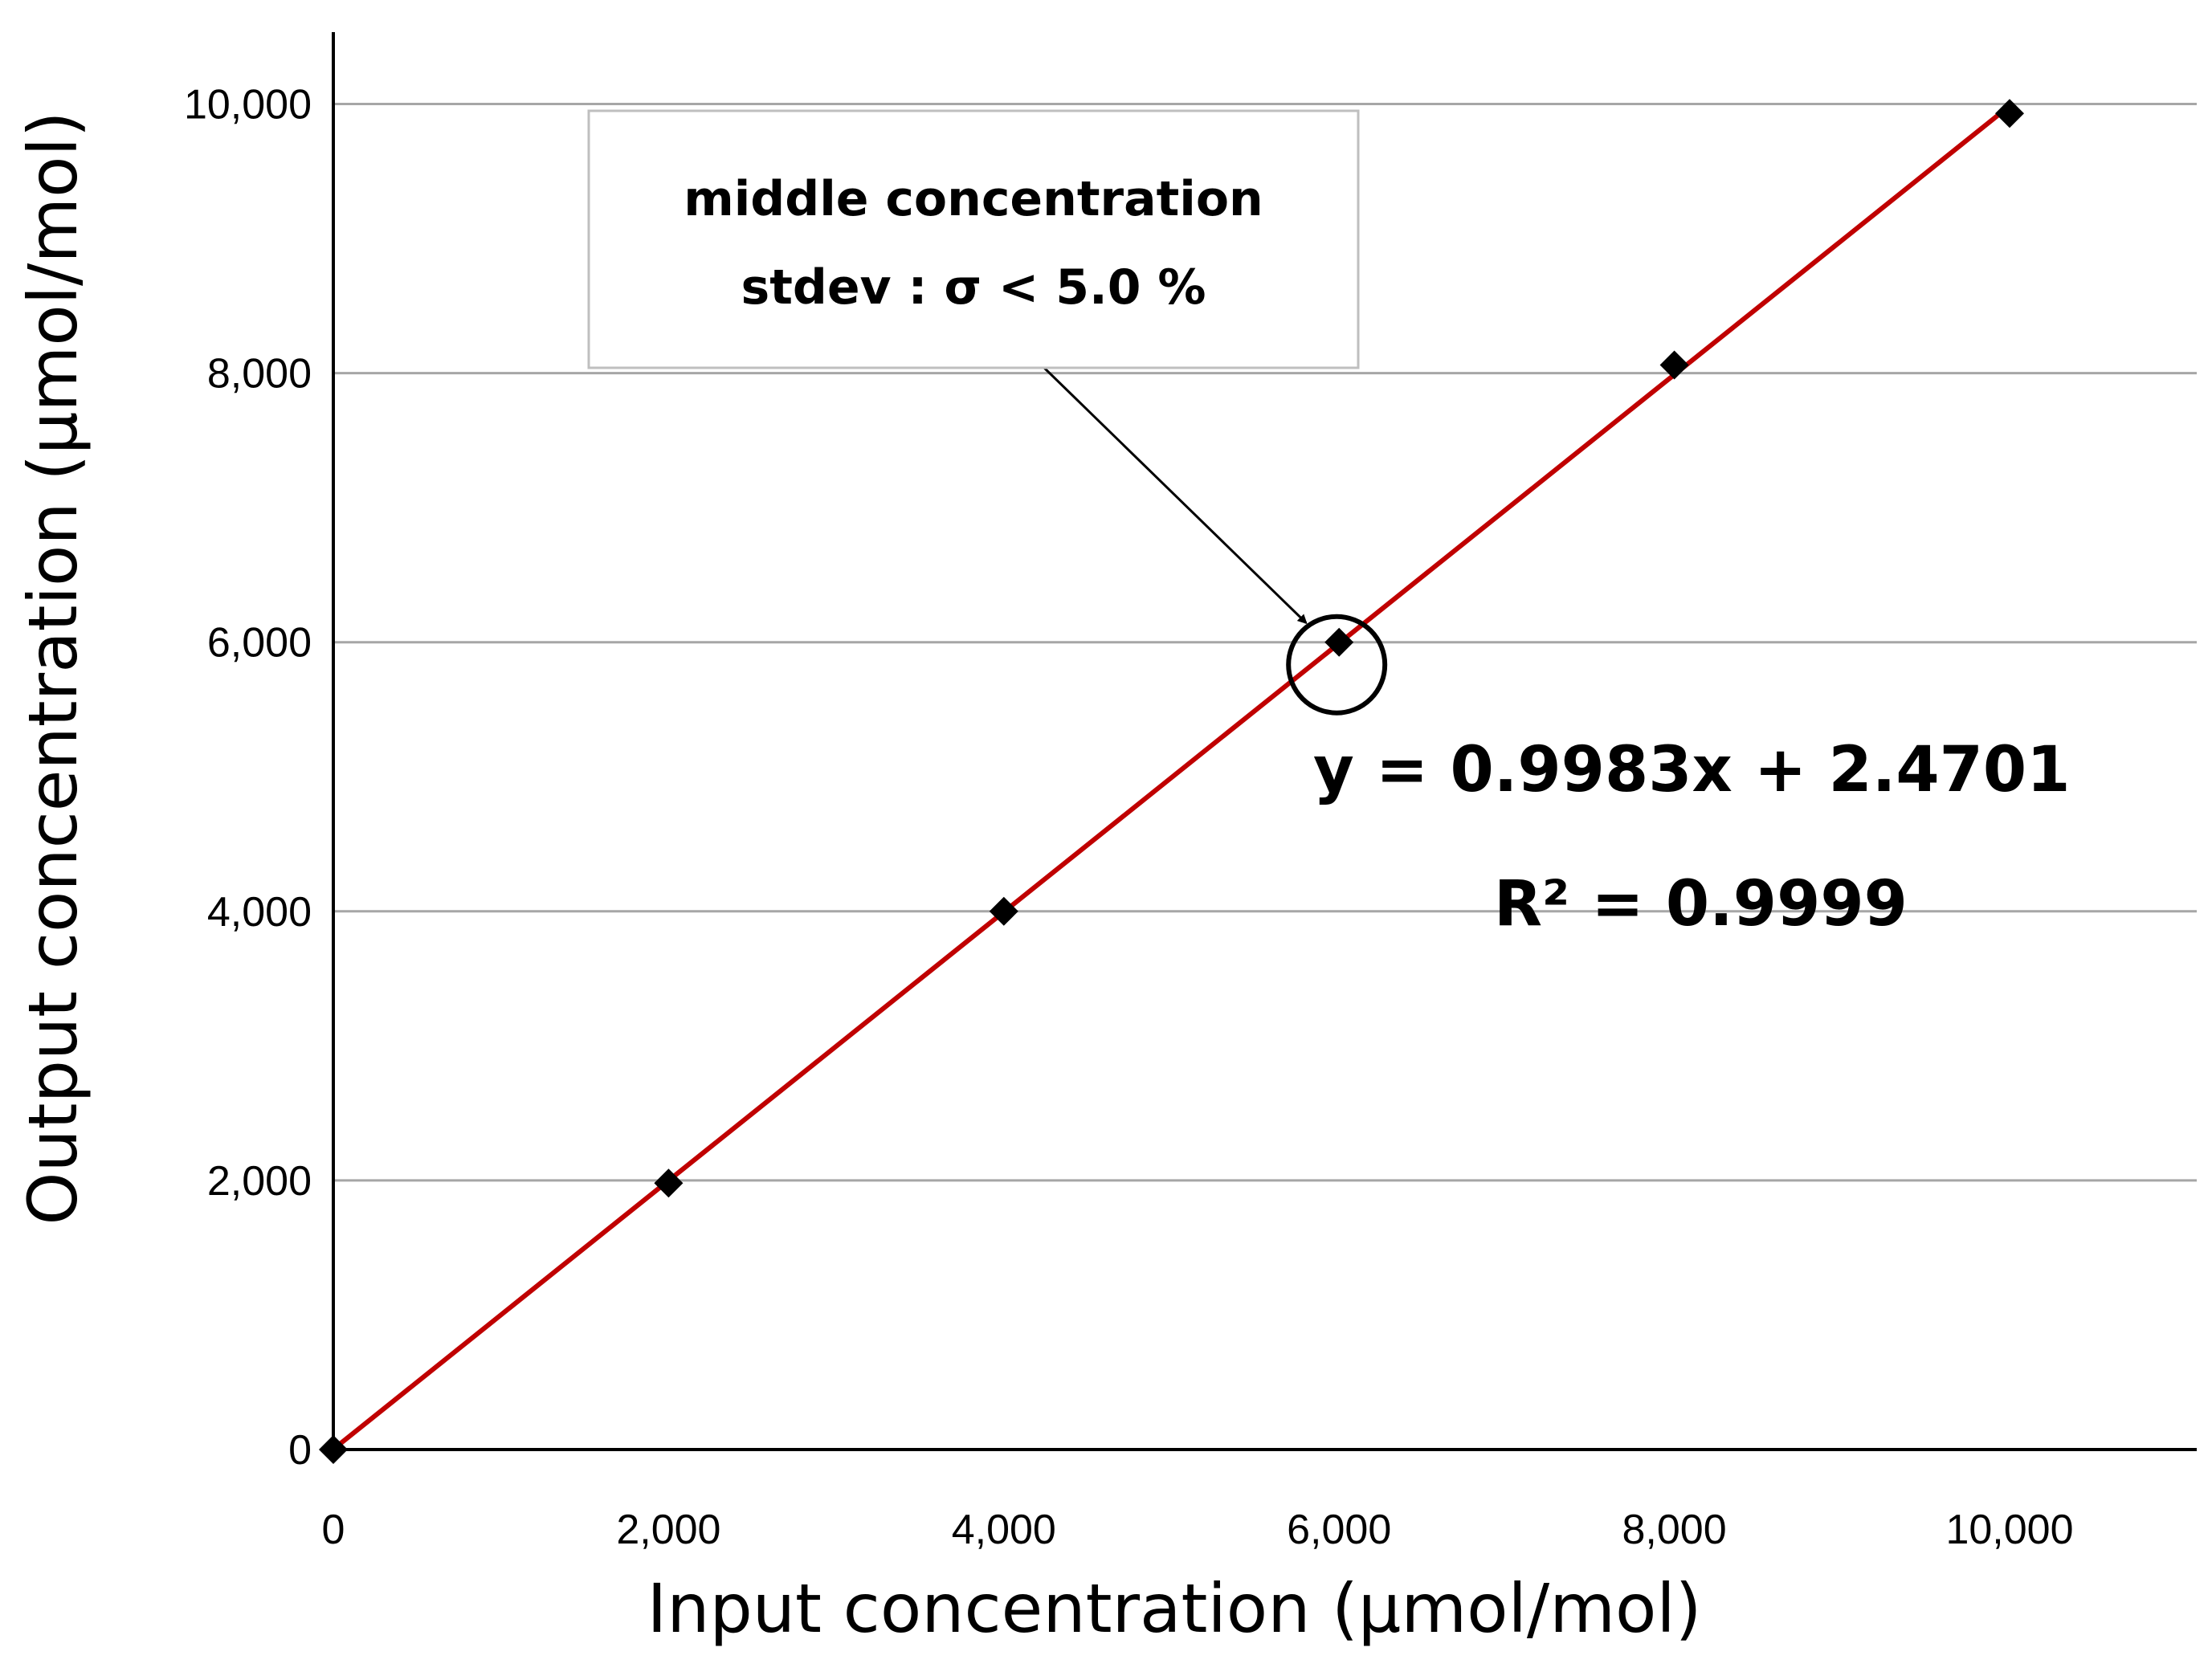 The width and height of the screenshot is (2212, 1672). I want to click on y-tick-labels: 0 2,000 4,000 6,000 8,000 10,000, so click(248, 778).